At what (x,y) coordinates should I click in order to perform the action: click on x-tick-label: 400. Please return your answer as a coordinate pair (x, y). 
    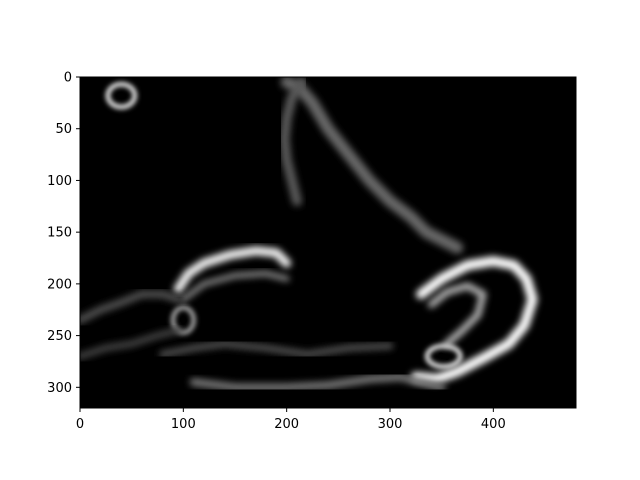
    Looking at the image, I should click on (493, 424).